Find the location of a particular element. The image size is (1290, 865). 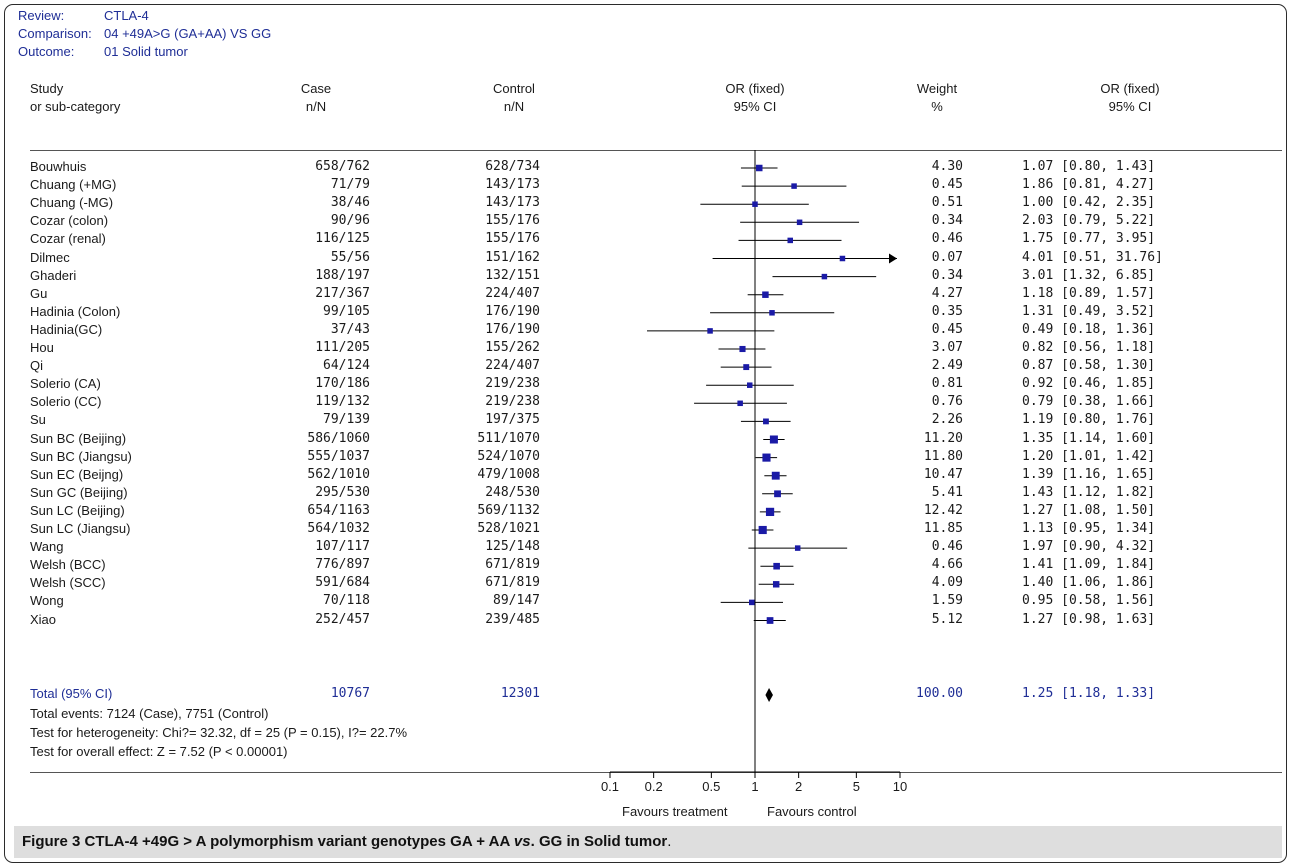

x-tick-label: 1 is located at coordinates (754, 786).